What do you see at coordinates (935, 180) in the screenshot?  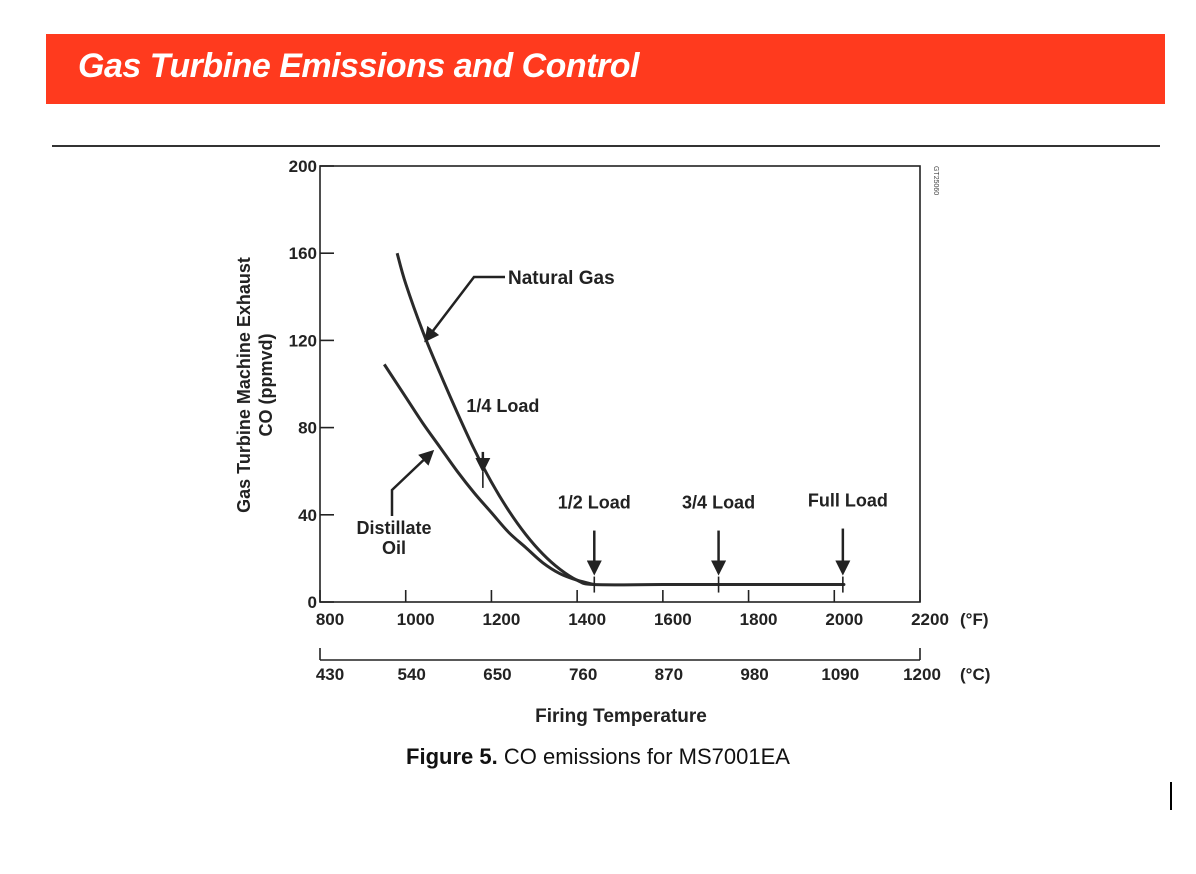 I see `figure-code-label: GT25060` at bounding box center [935, 180].